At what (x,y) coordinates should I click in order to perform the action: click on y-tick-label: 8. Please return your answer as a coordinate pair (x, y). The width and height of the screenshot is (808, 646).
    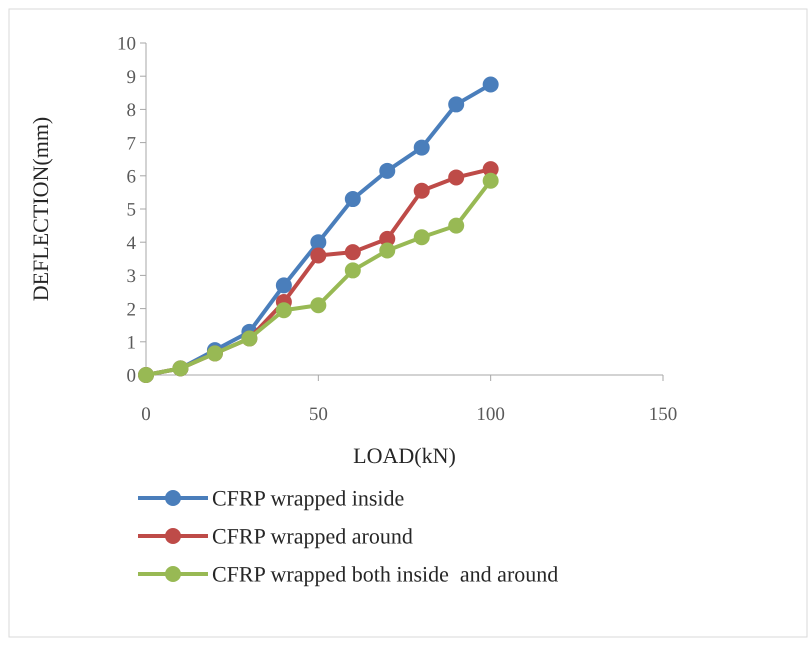
    Looking at the image, I should click on (131, 111).